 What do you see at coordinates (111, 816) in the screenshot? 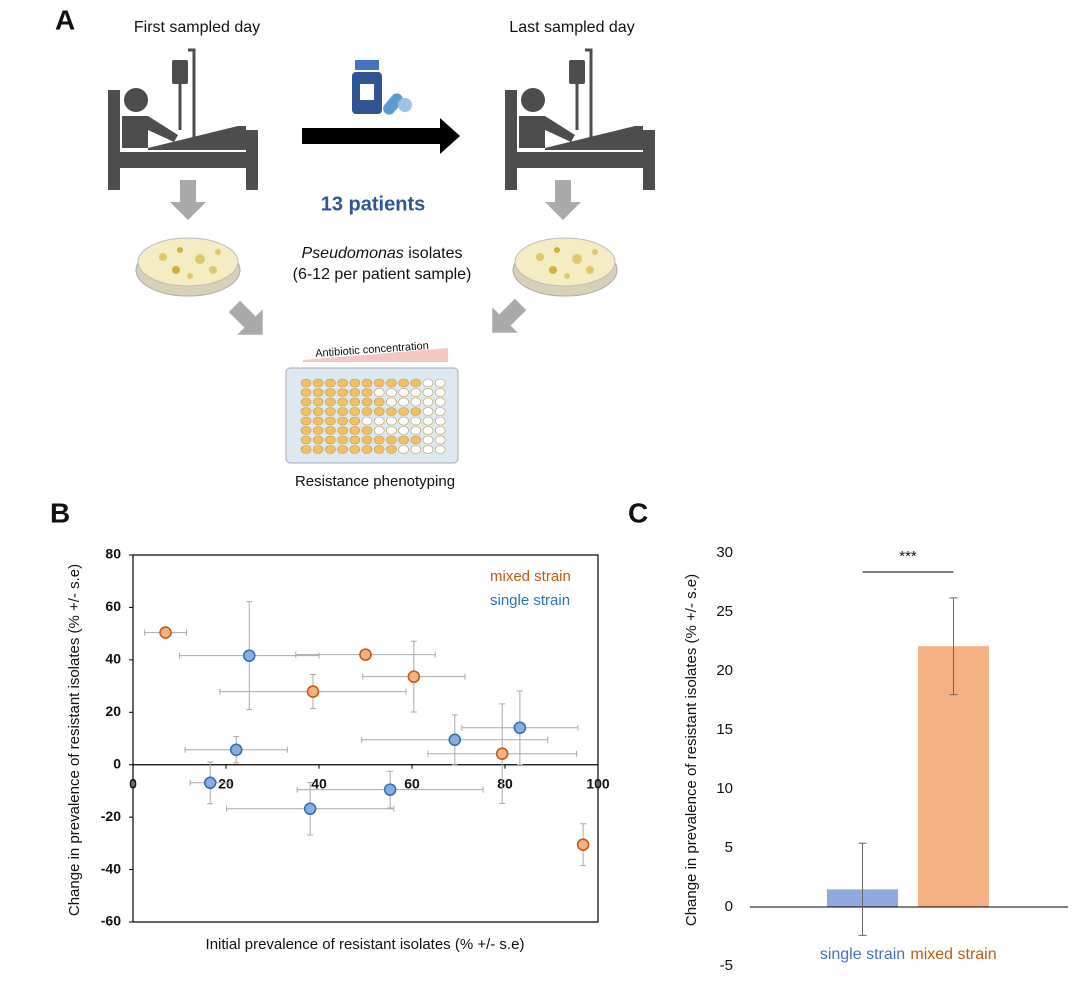
I see `y-tick-label: -20` at bounding box center [111, 816].